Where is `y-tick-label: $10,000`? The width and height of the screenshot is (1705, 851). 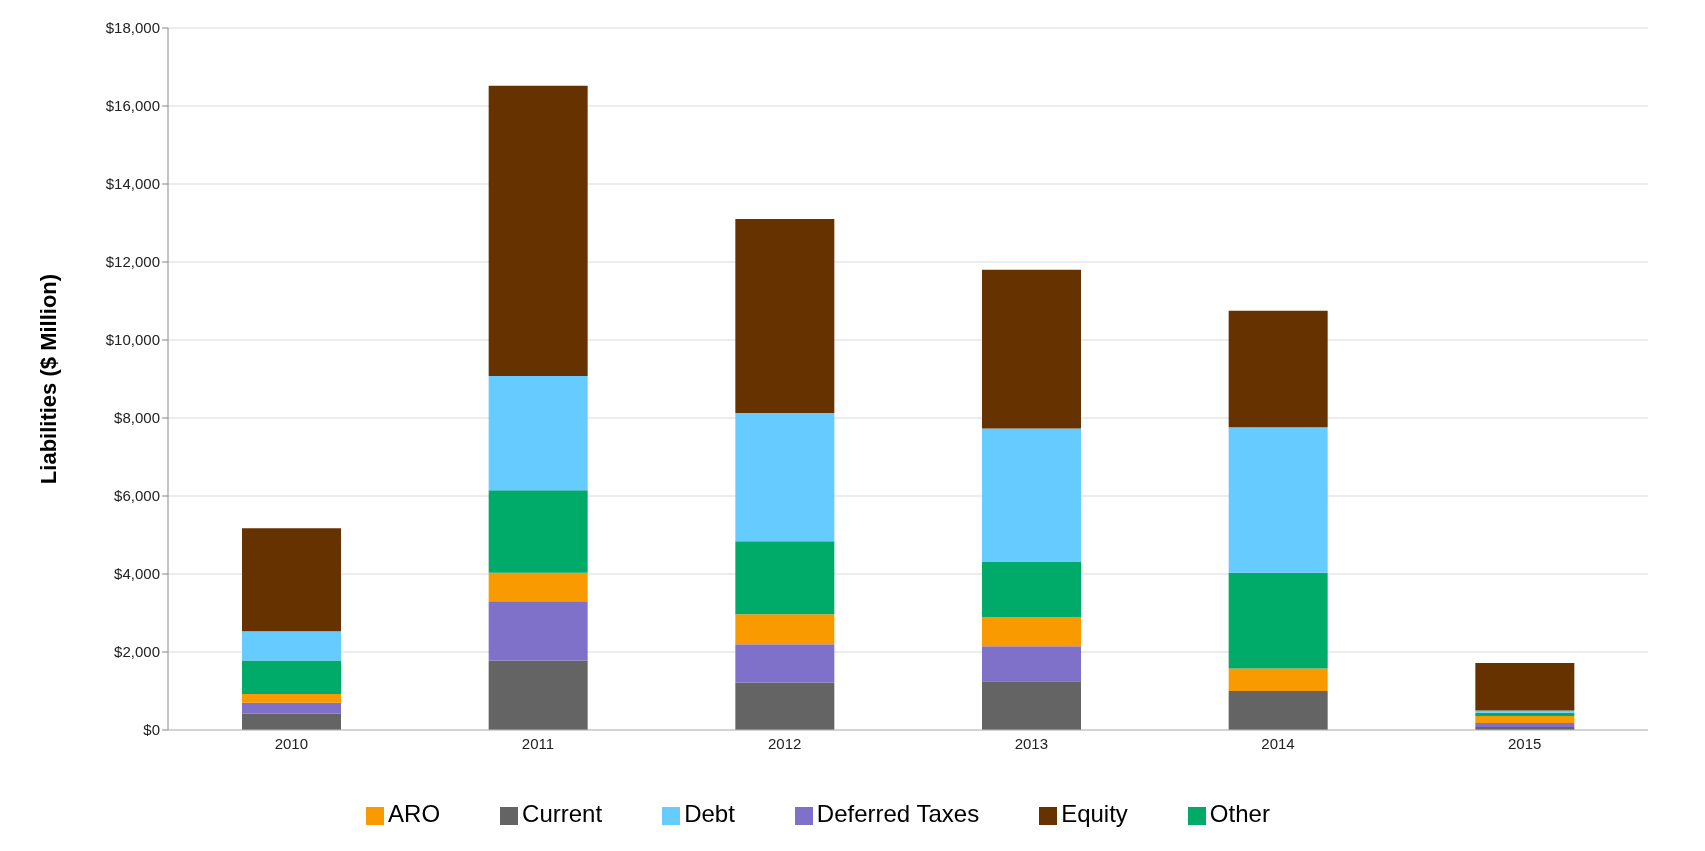
y-tick-label: $10,000 is located at coordinates (132, 340).